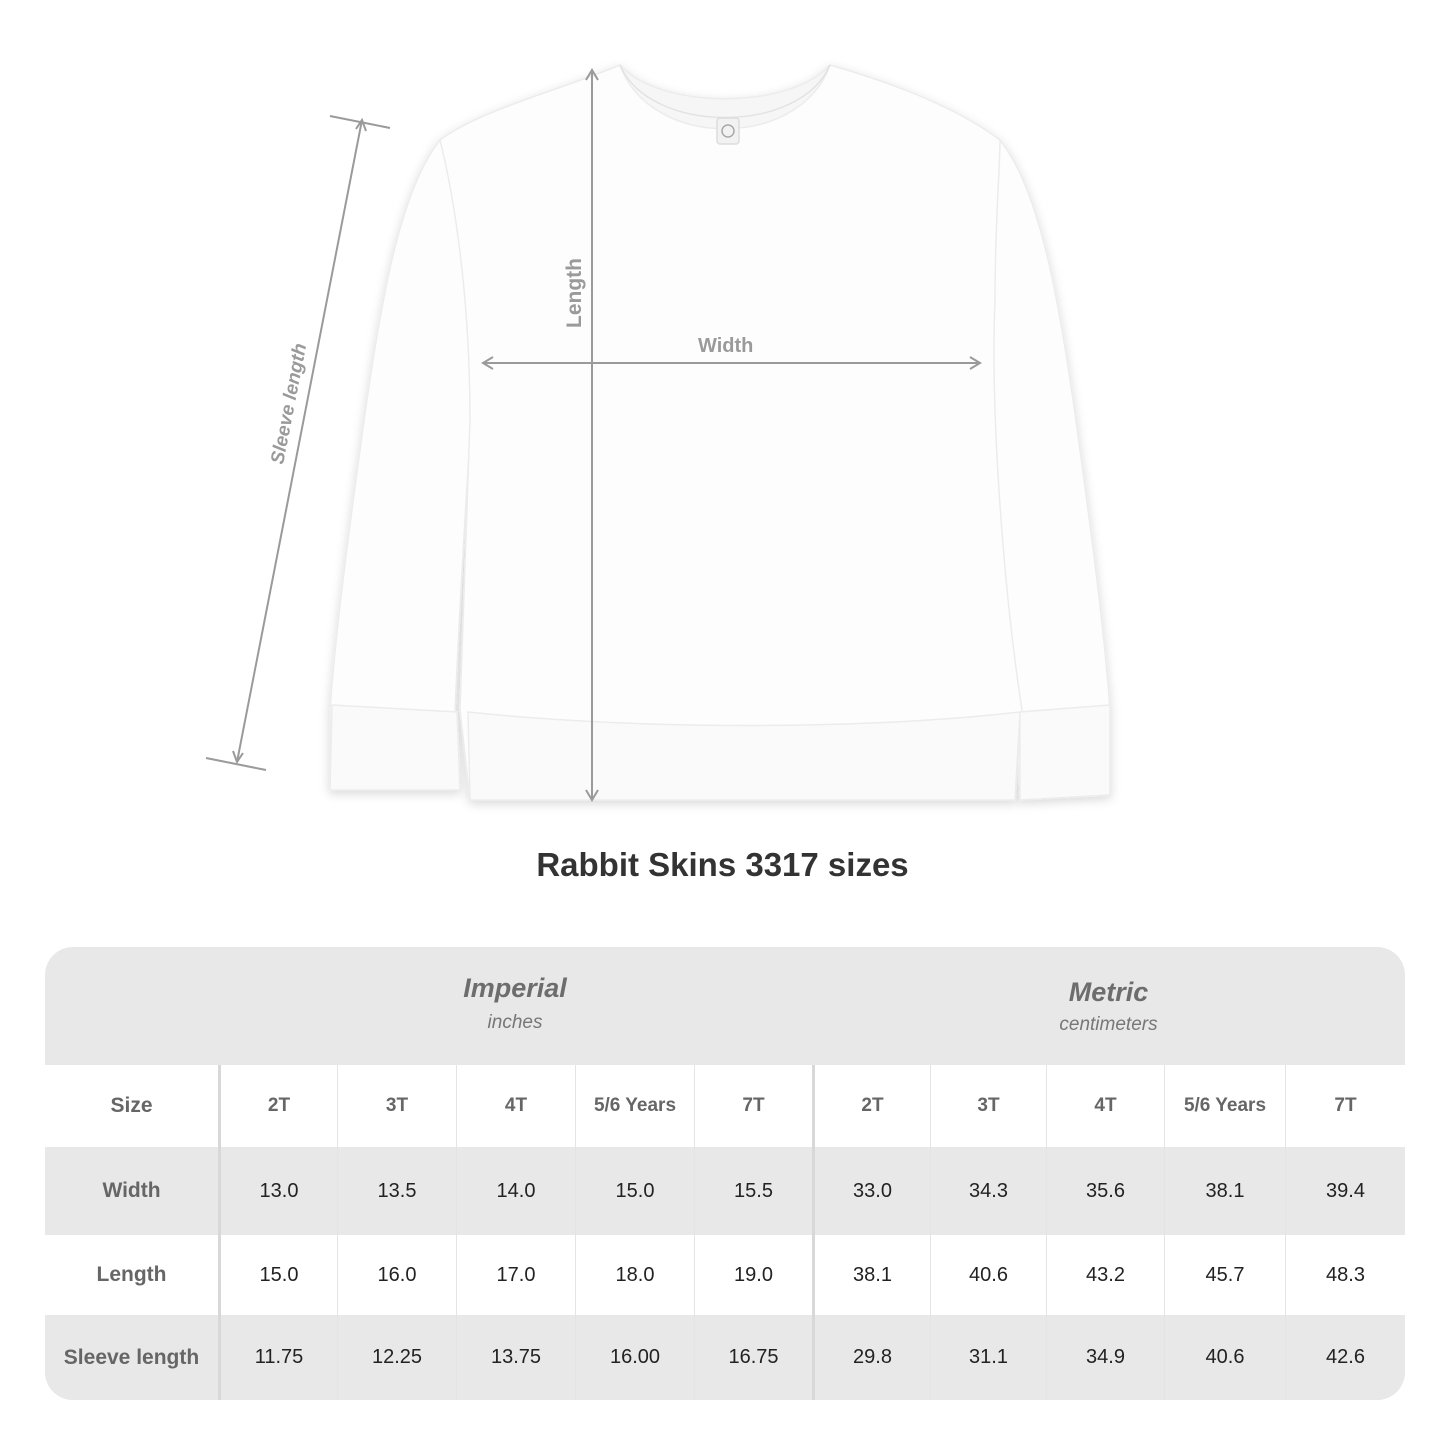 This screenshot has width=1445, height=1445. Describe the element at coordinates (515, 1006) in the screenshot. I see `imperial-header: Imperial inches` at that location.